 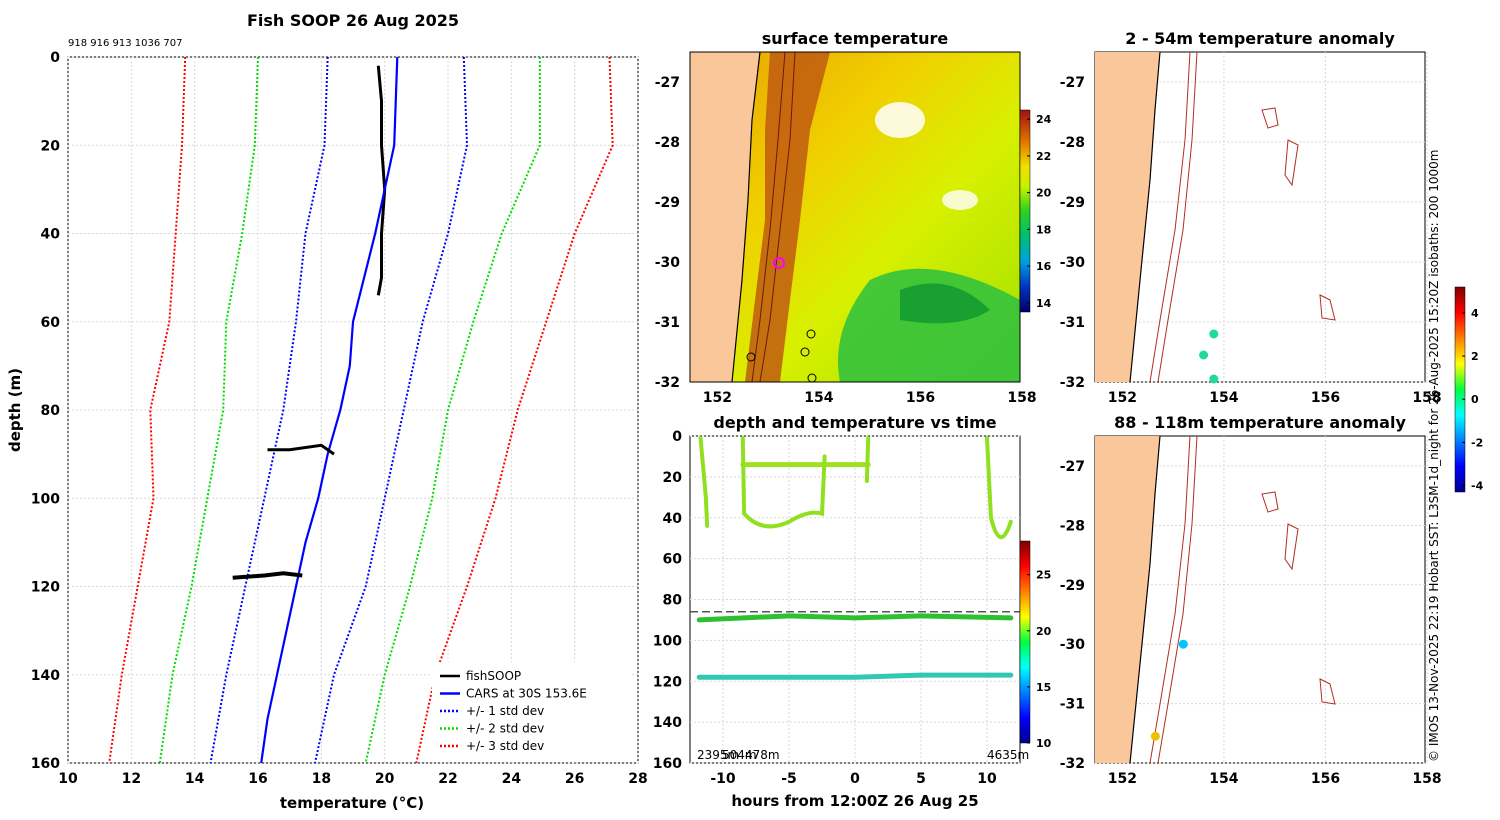 I want to click on profile-y-ticks: 0 20 40 60 80 100 120 140 160, so click(x=45, y=411).